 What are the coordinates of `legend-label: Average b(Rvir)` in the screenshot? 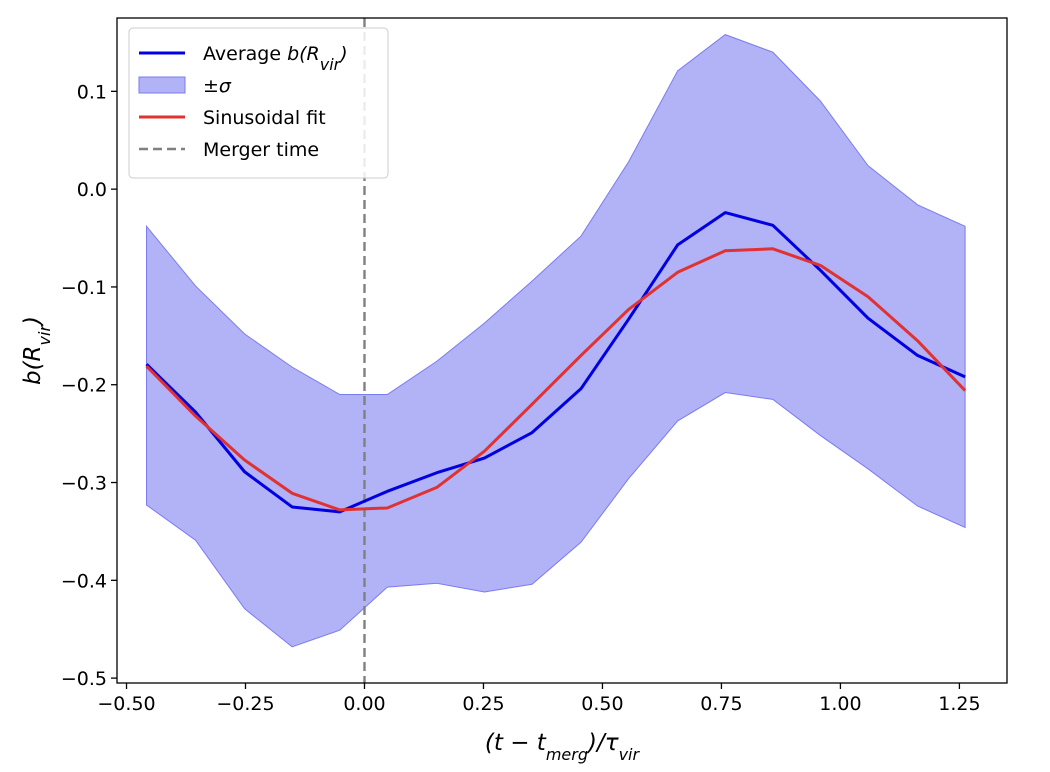 It's located at (275, 58).